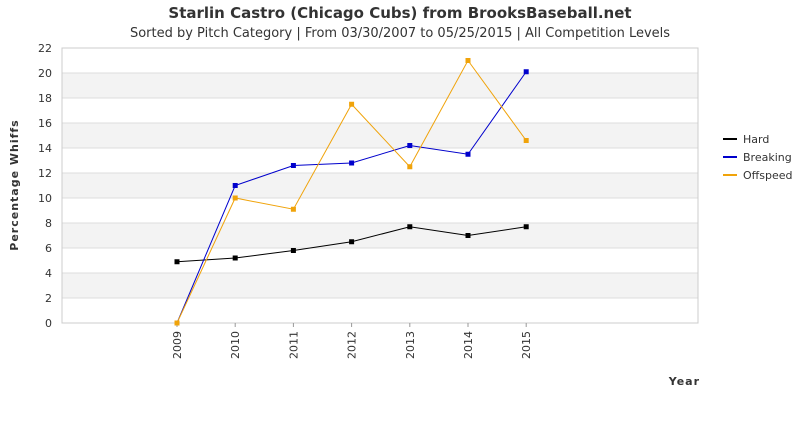 The image size is (800, 430). I want to click on y-tick-label: 12, so click(45, 173).